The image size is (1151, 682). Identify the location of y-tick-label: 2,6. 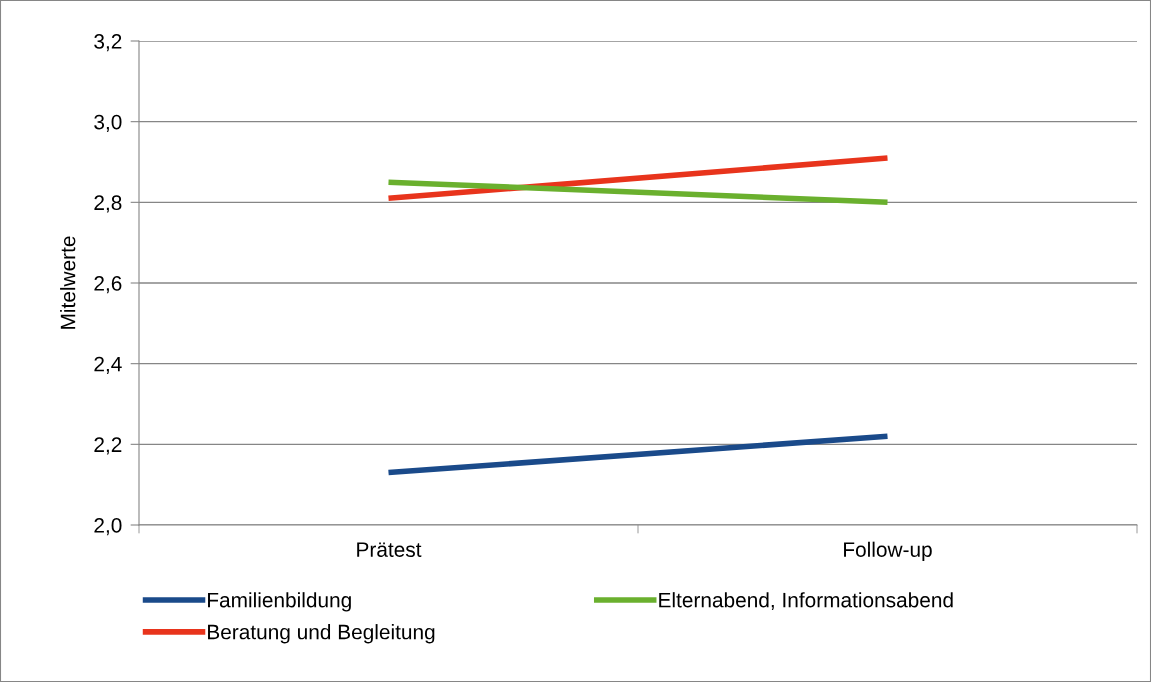
(108, 285).